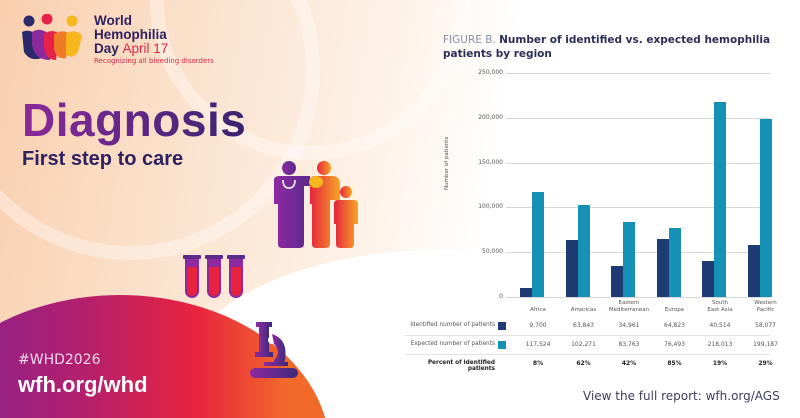  What do you see at coordinates (490, 207) in the screenshot?
I see `y-tick-label: 100,000` at bounding box center [490, 207].